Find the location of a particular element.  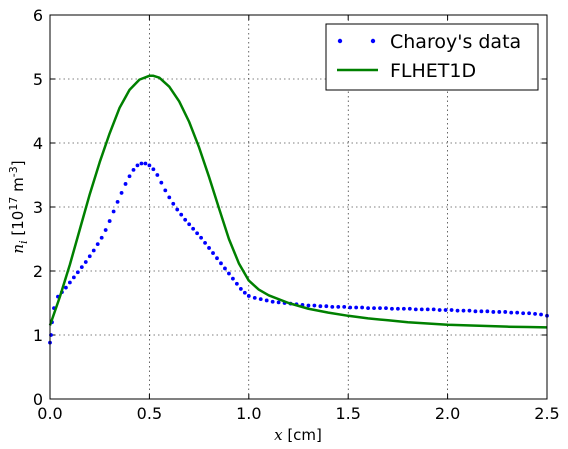

x-tick-label: 2.0 is located at coordinates (447, 413).